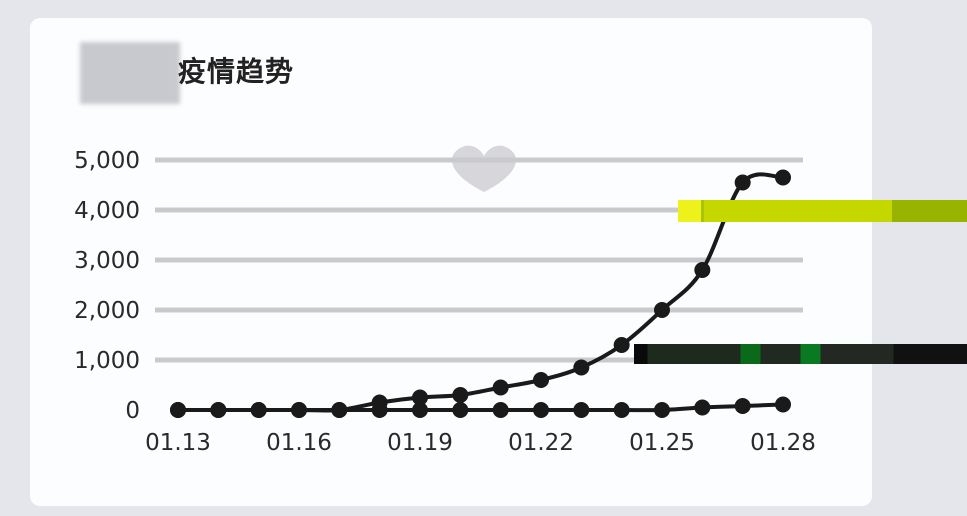  What do you see at coordinates (107, 361) in the screenshot?
I see `y-tick-label: 1,000` at bounding box center [107, 361].